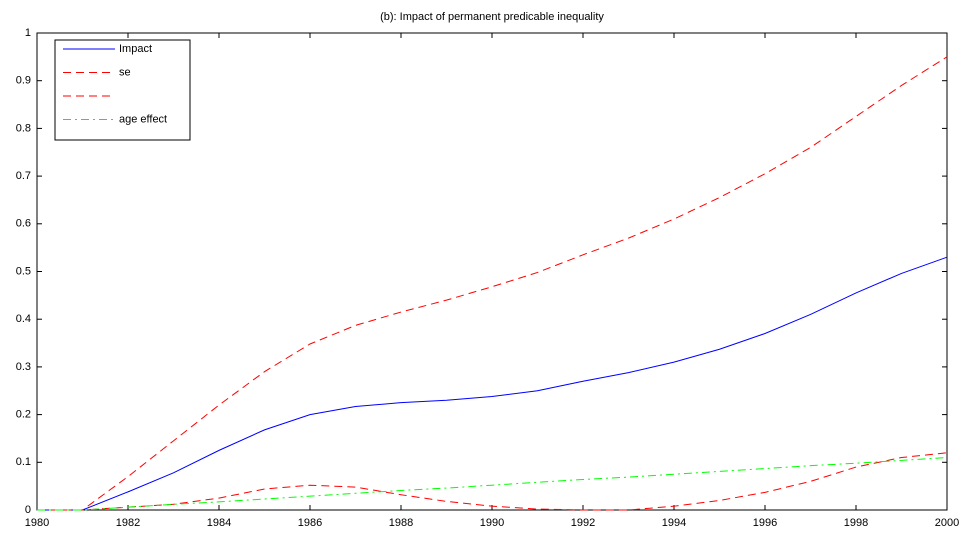 Image resolution: width=968 pixels, height=536 pixels. What do you see at coordinates (674, 523) in the screenshot?
I see `x-tick-label: 1994` at bounding box center [674, 523].